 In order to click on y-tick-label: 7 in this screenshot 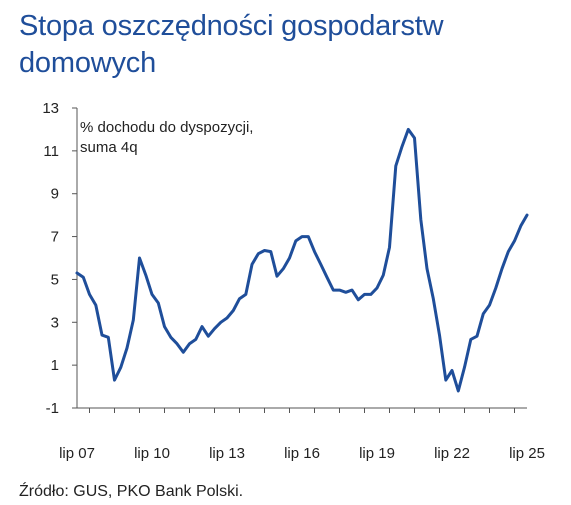, I will do `click(55, 237)`.